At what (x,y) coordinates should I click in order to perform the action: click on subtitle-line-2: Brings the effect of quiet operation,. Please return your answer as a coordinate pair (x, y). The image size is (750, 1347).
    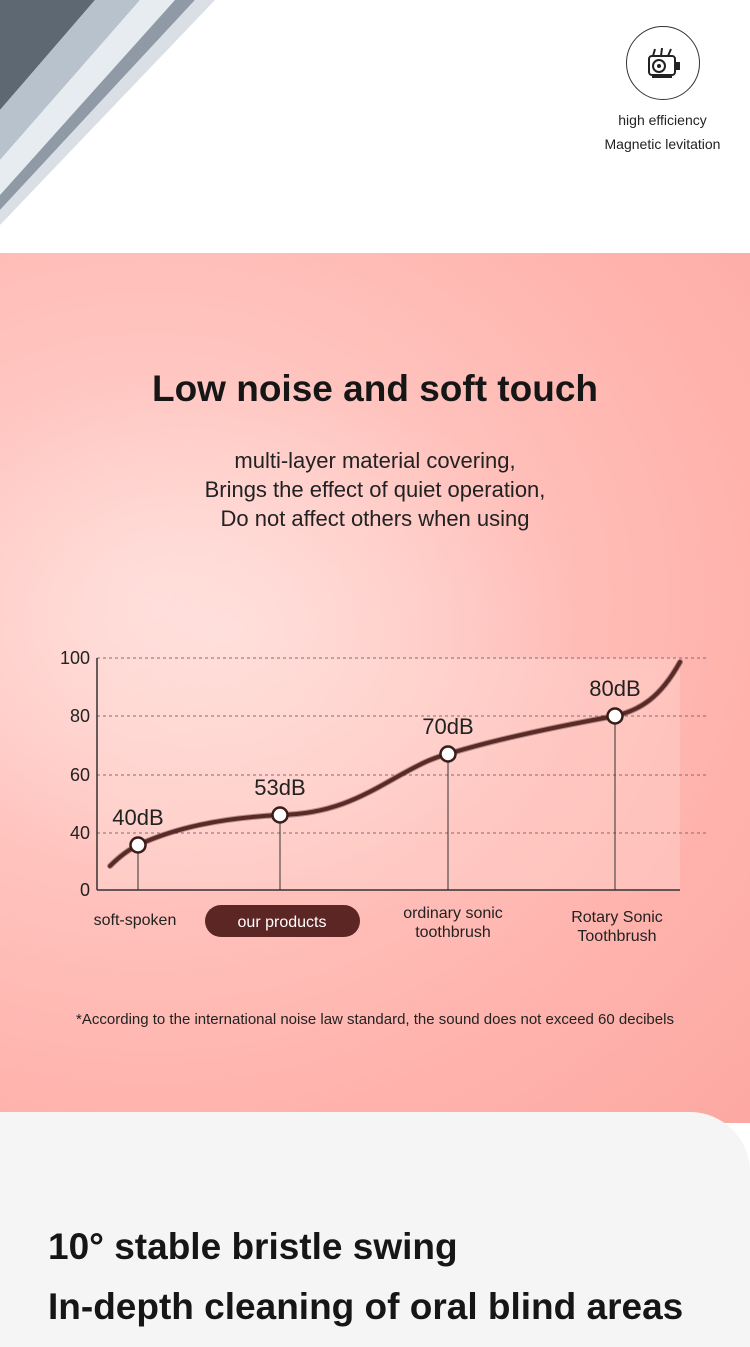
    Looking at the image, I should click on (375, 489).